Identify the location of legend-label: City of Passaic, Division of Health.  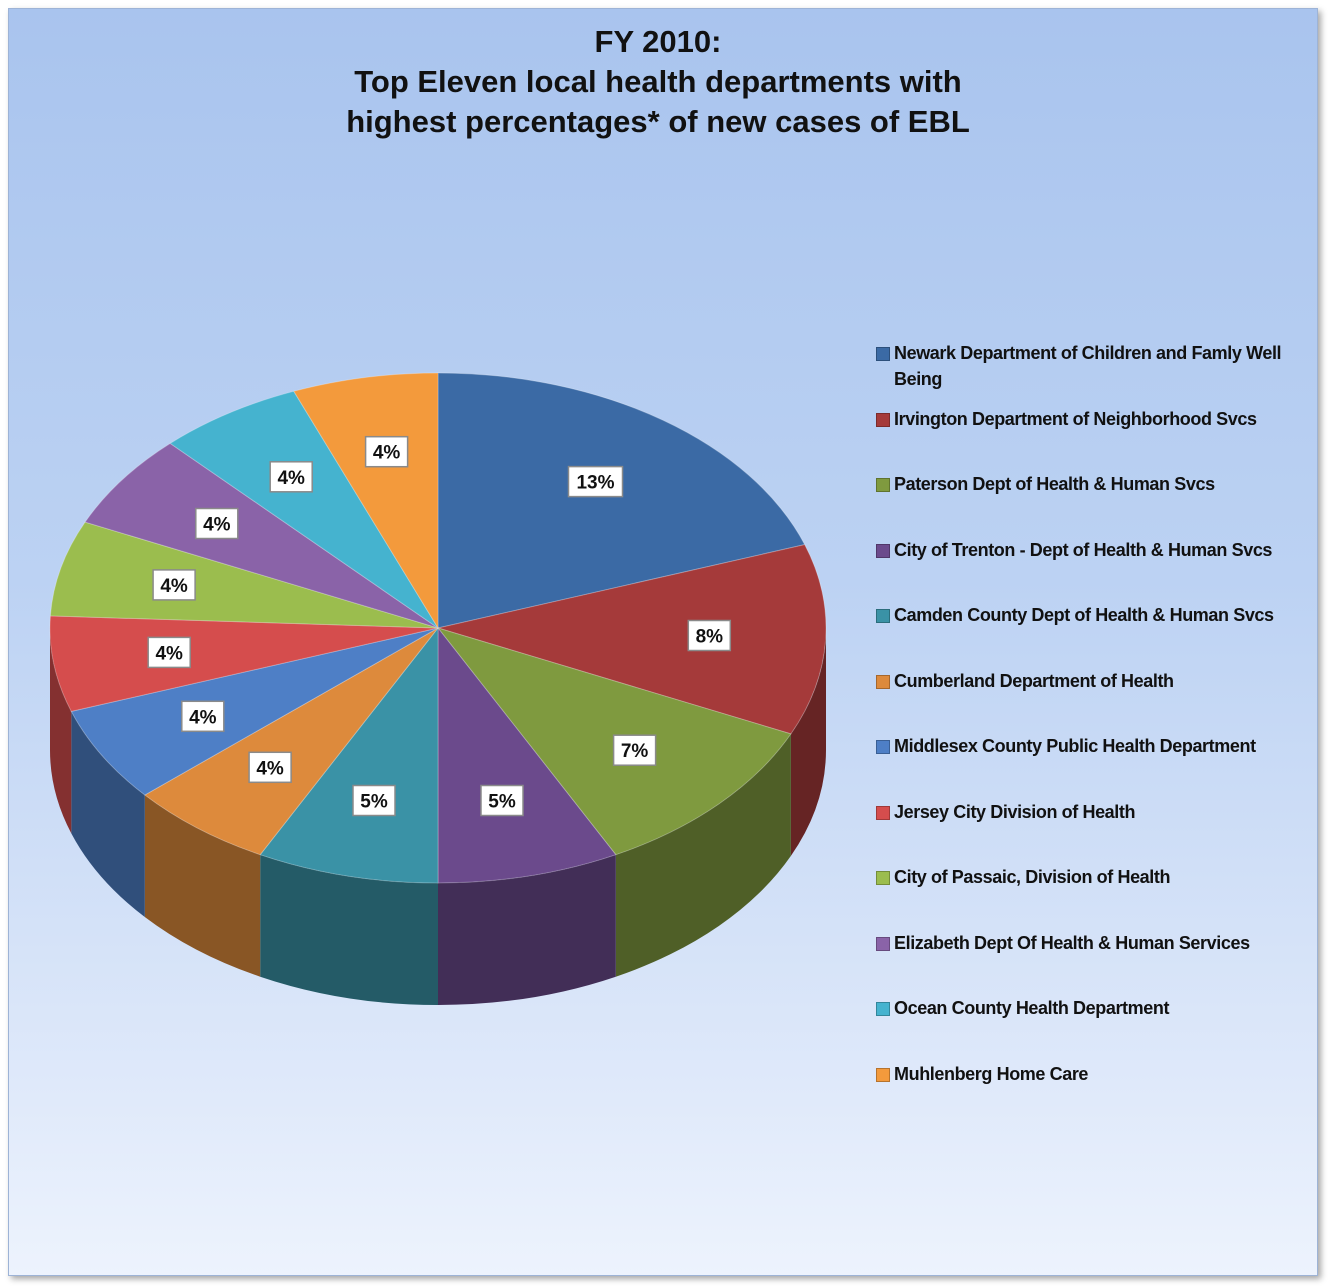
(1094, 877).